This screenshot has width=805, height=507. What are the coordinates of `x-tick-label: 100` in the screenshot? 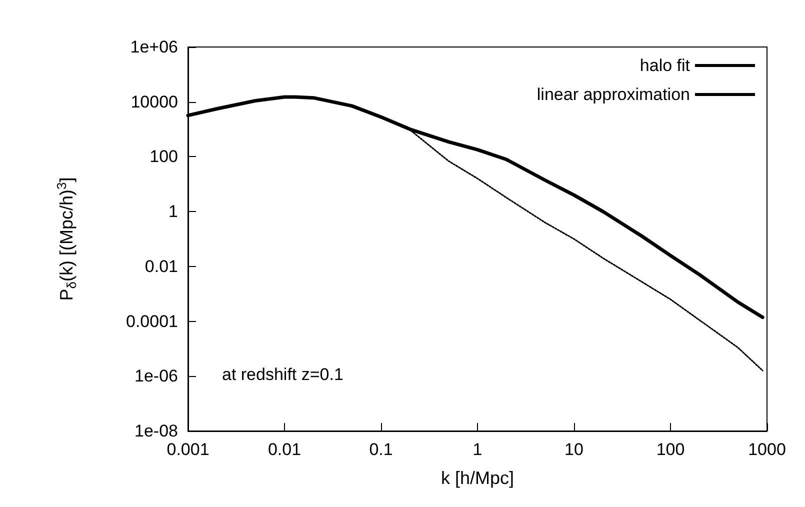 It's located at (670, 449).